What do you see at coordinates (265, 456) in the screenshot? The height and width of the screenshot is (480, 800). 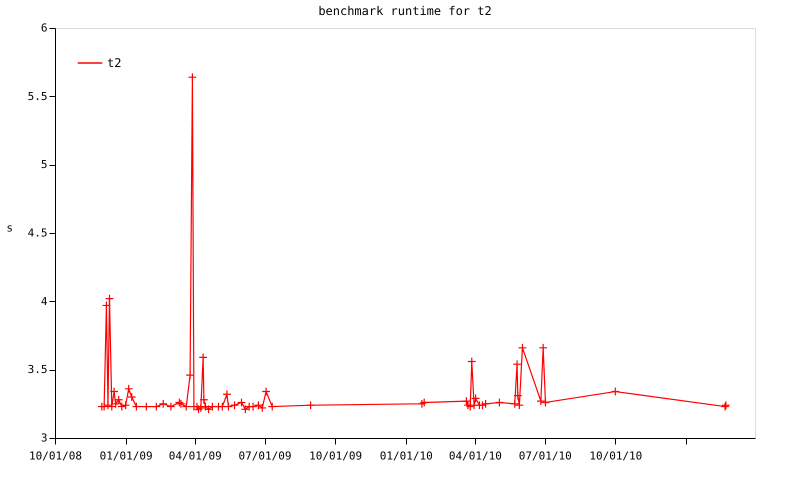 I see `x-tick-label: 07/01/09` at bounding box center [265, 456].